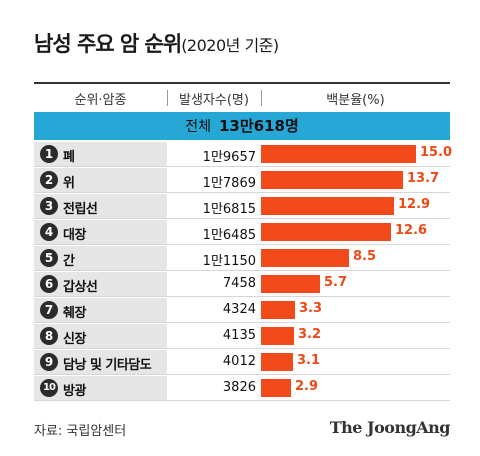 The height and width of the screenshot is (456, 480). I want to click on percent-label: 12.9, so click(414, 204).